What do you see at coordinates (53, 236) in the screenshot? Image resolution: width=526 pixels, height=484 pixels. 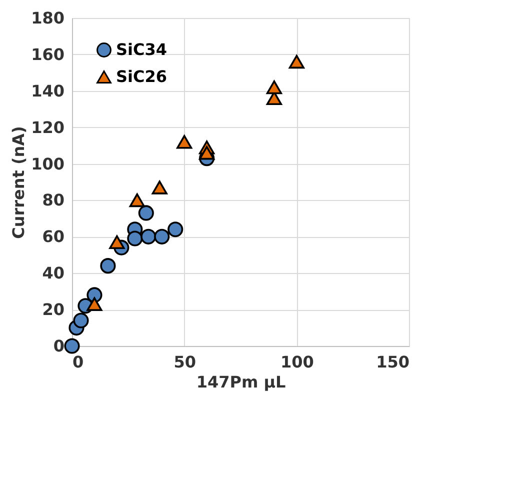 I see `y-tick-label: 60` at bounding box center [53, 236].